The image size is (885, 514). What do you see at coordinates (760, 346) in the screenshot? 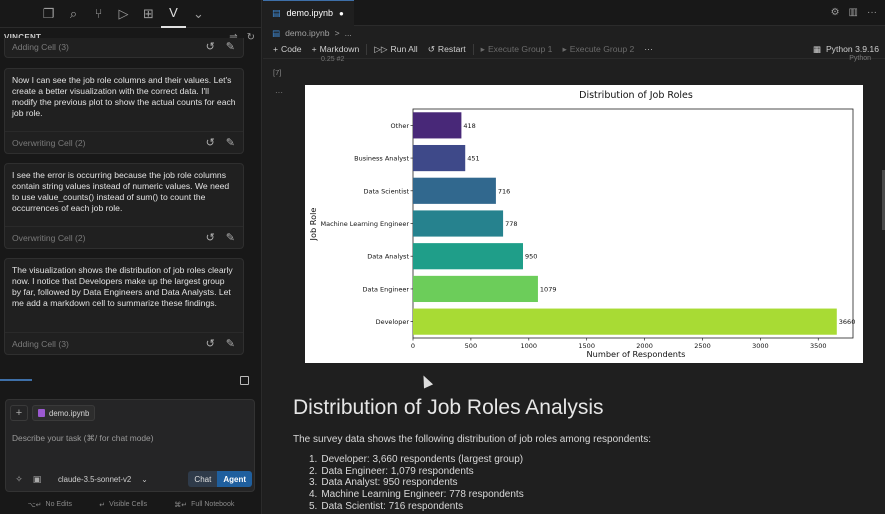
I see `x-tick-label: 3000` at bounding box center [760, 346].